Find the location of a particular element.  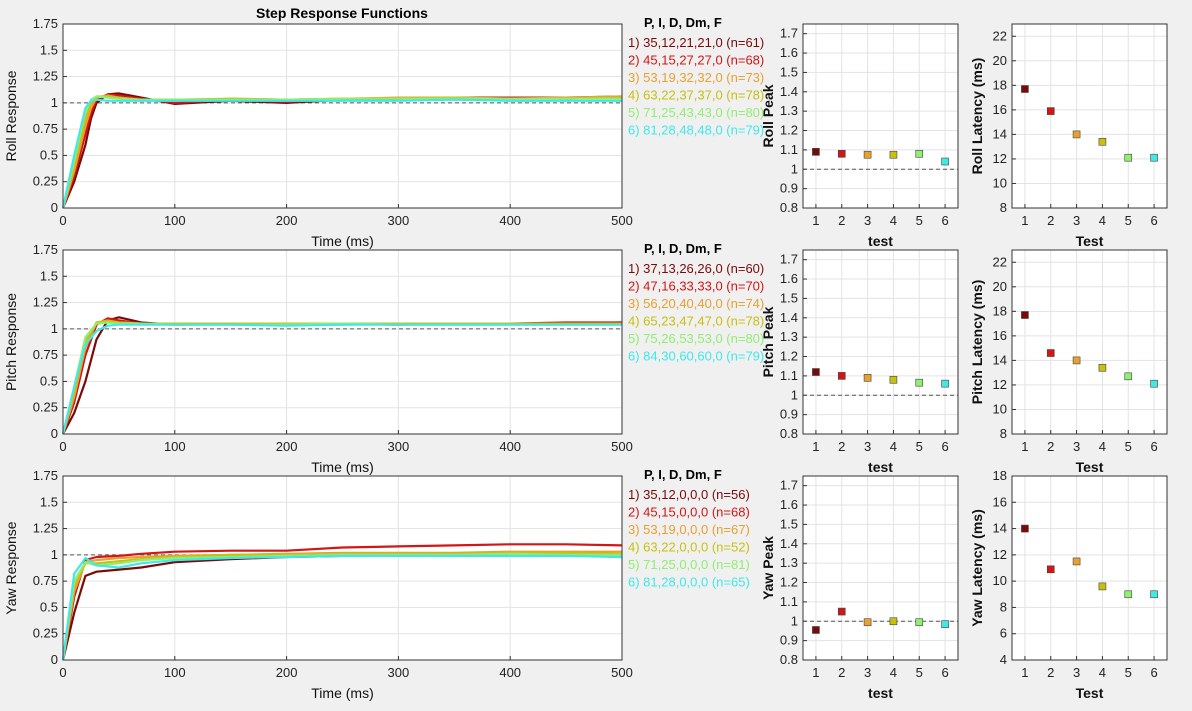

legend-entry-3: 3) 53,19,0,0,0 (n=67) is located at coordinates (689, 529).